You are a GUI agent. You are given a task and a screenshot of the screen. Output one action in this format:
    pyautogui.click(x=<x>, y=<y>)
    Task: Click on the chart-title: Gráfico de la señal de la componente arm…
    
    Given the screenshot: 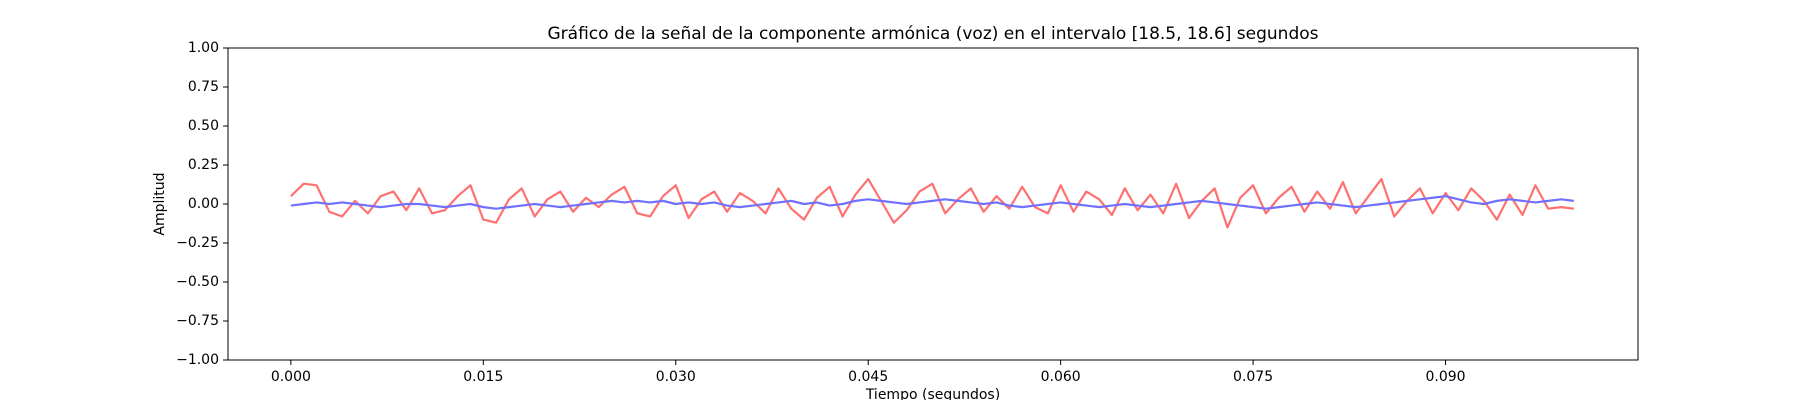 What is the action you would take?
    pyautogui.click(x=932, y=34)
    